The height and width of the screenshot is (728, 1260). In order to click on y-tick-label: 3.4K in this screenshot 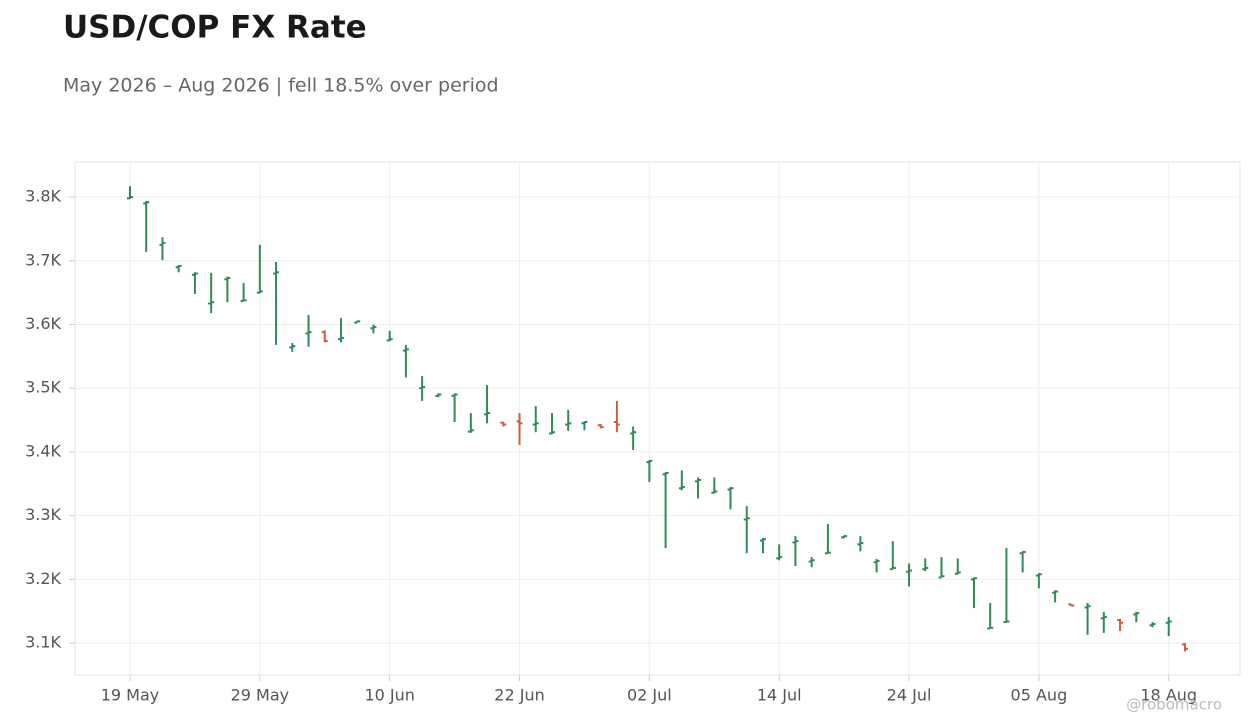, I will do `click(43, 450)`.